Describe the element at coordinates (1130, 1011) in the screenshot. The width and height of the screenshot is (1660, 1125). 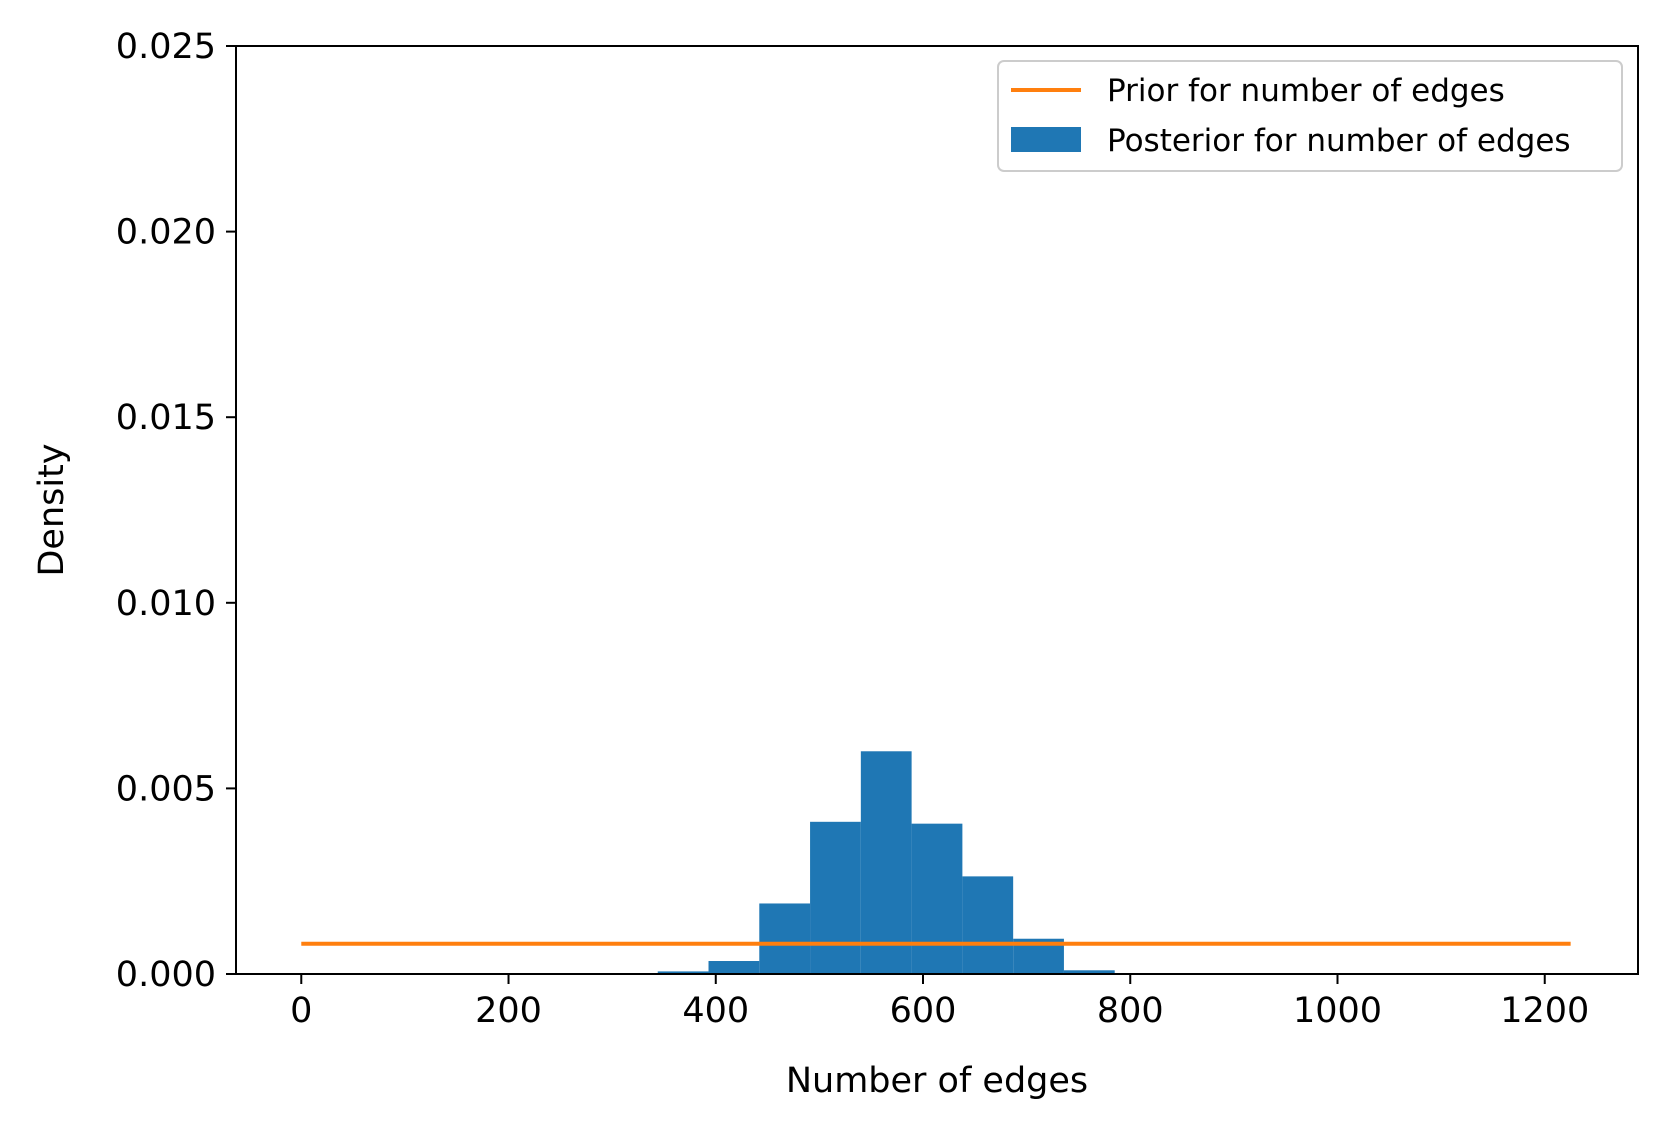
I see `x-tick-label: 800` at that location.